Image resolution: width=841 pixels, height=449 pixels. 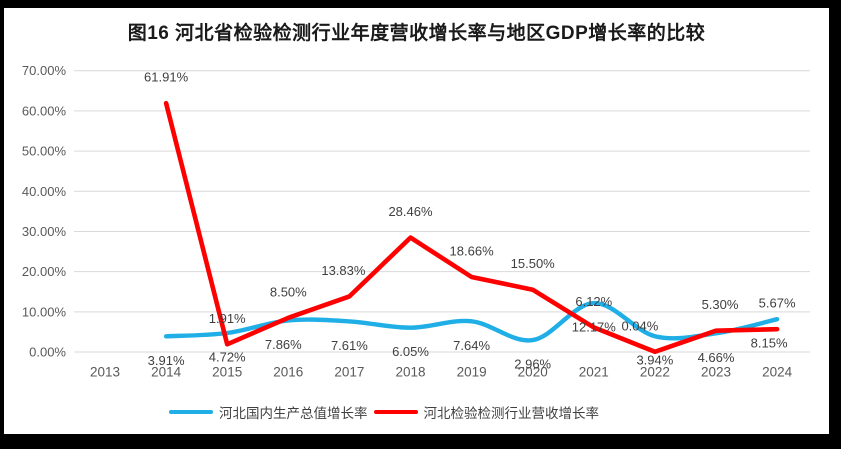 What do you see at coordinates (191, 412) in the screenshot?
I see `legend-swatch-gdp-line-icon` at bounding box center [191, 412].